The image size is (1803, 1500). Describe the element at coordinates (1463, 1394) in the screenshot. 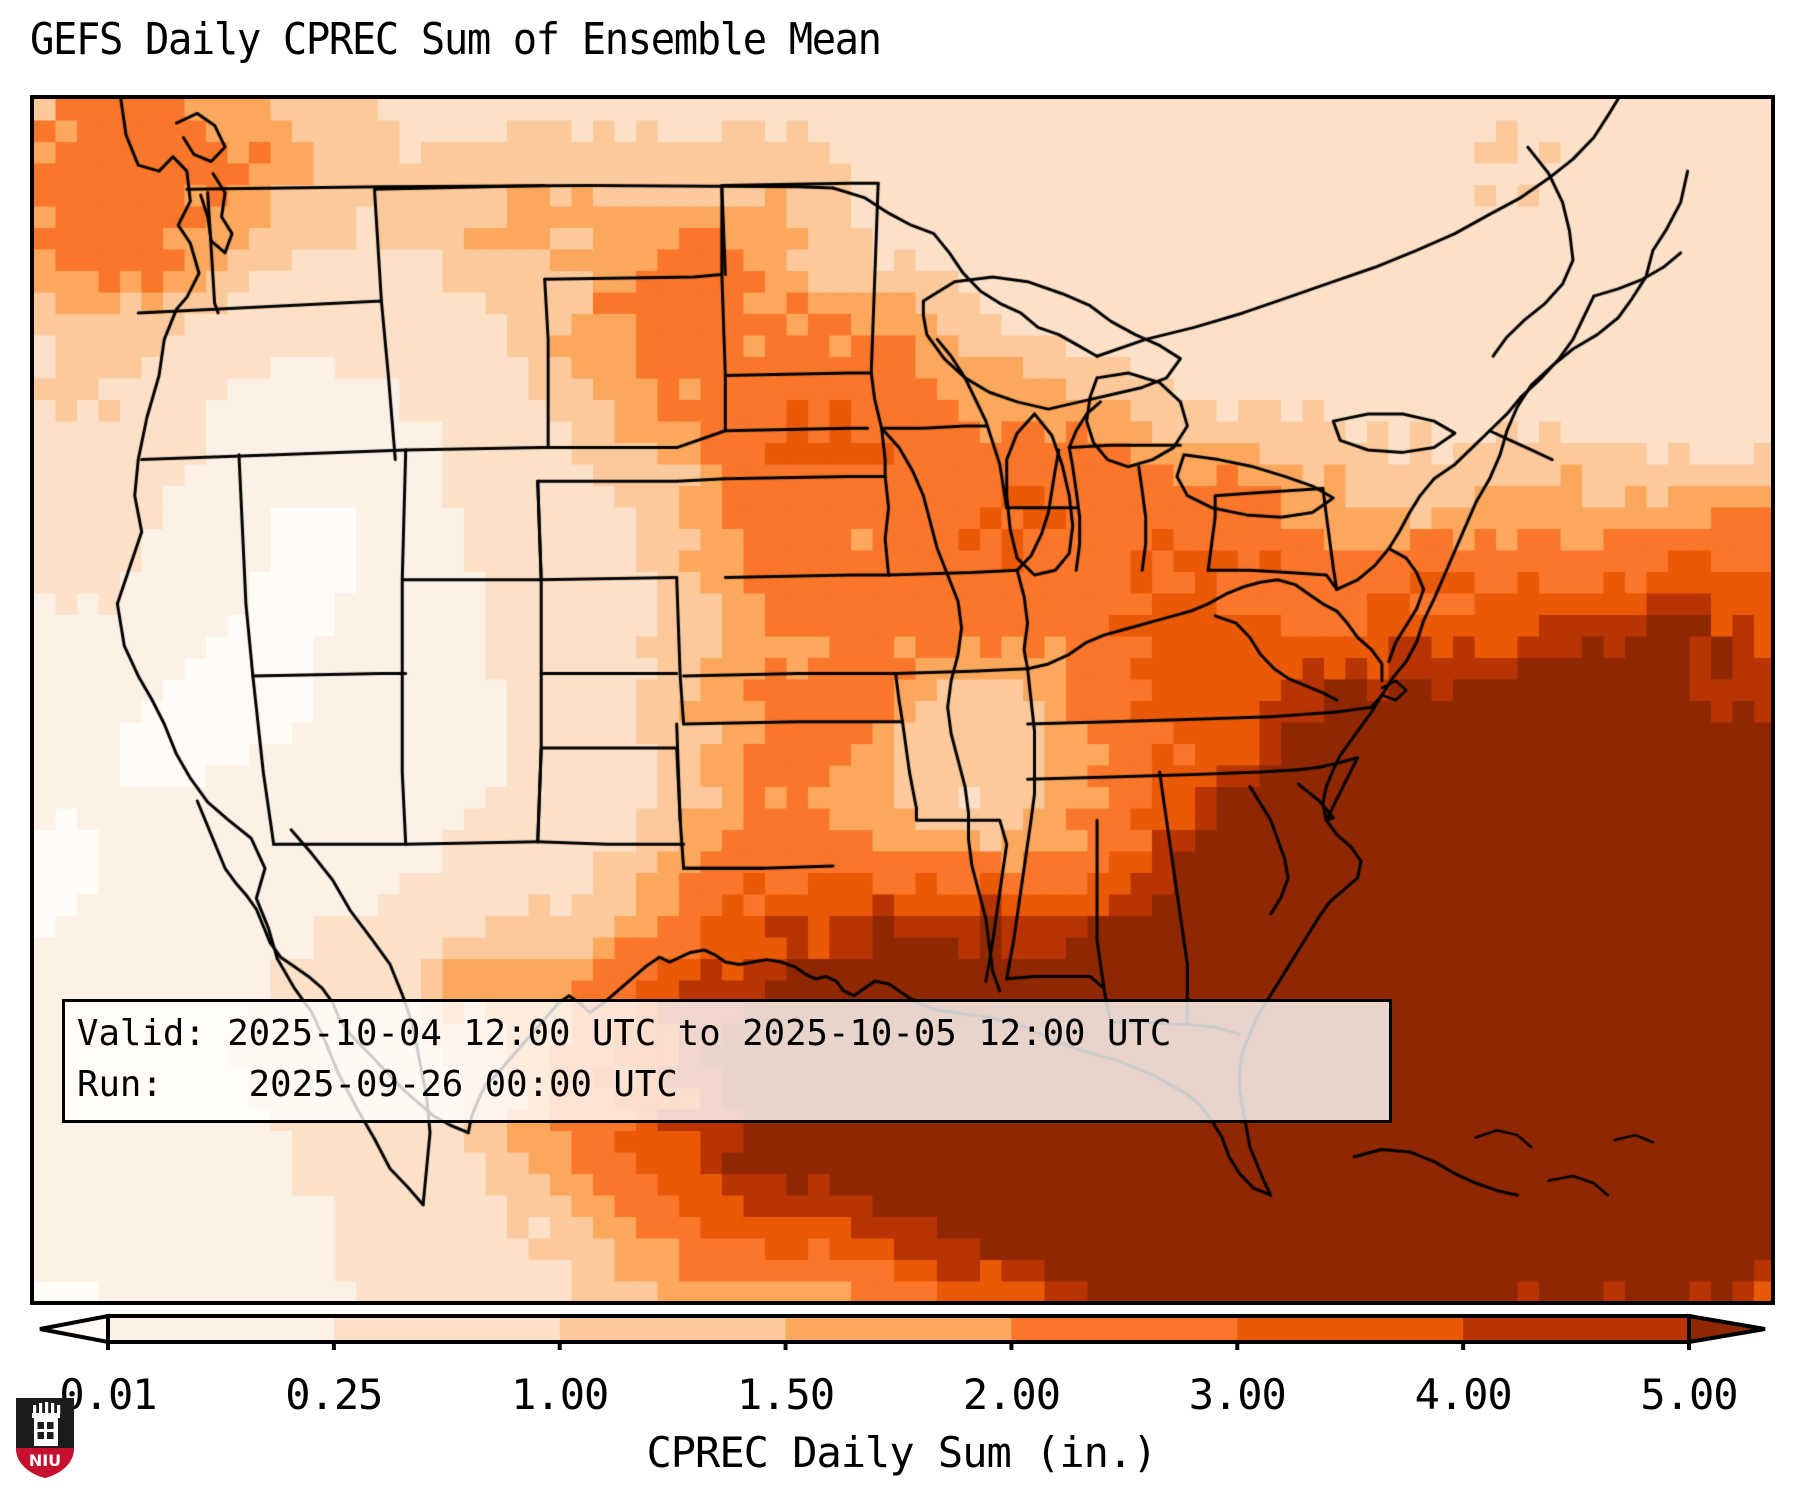

I see `colorbar-tick-4-00: 4.00` at that location.